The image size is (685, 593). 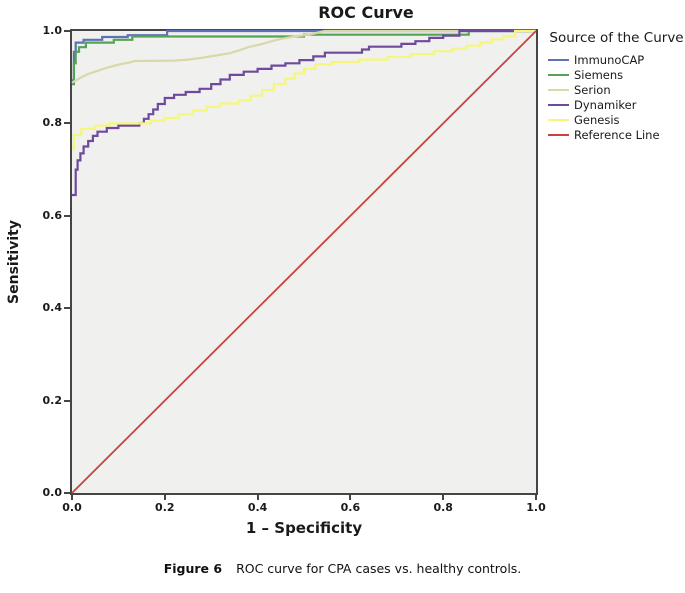 What do you see at coordinates (52, 123) in the screenshot?
I see `y-tick-label: 0.8` at bounding box center [52, 123].